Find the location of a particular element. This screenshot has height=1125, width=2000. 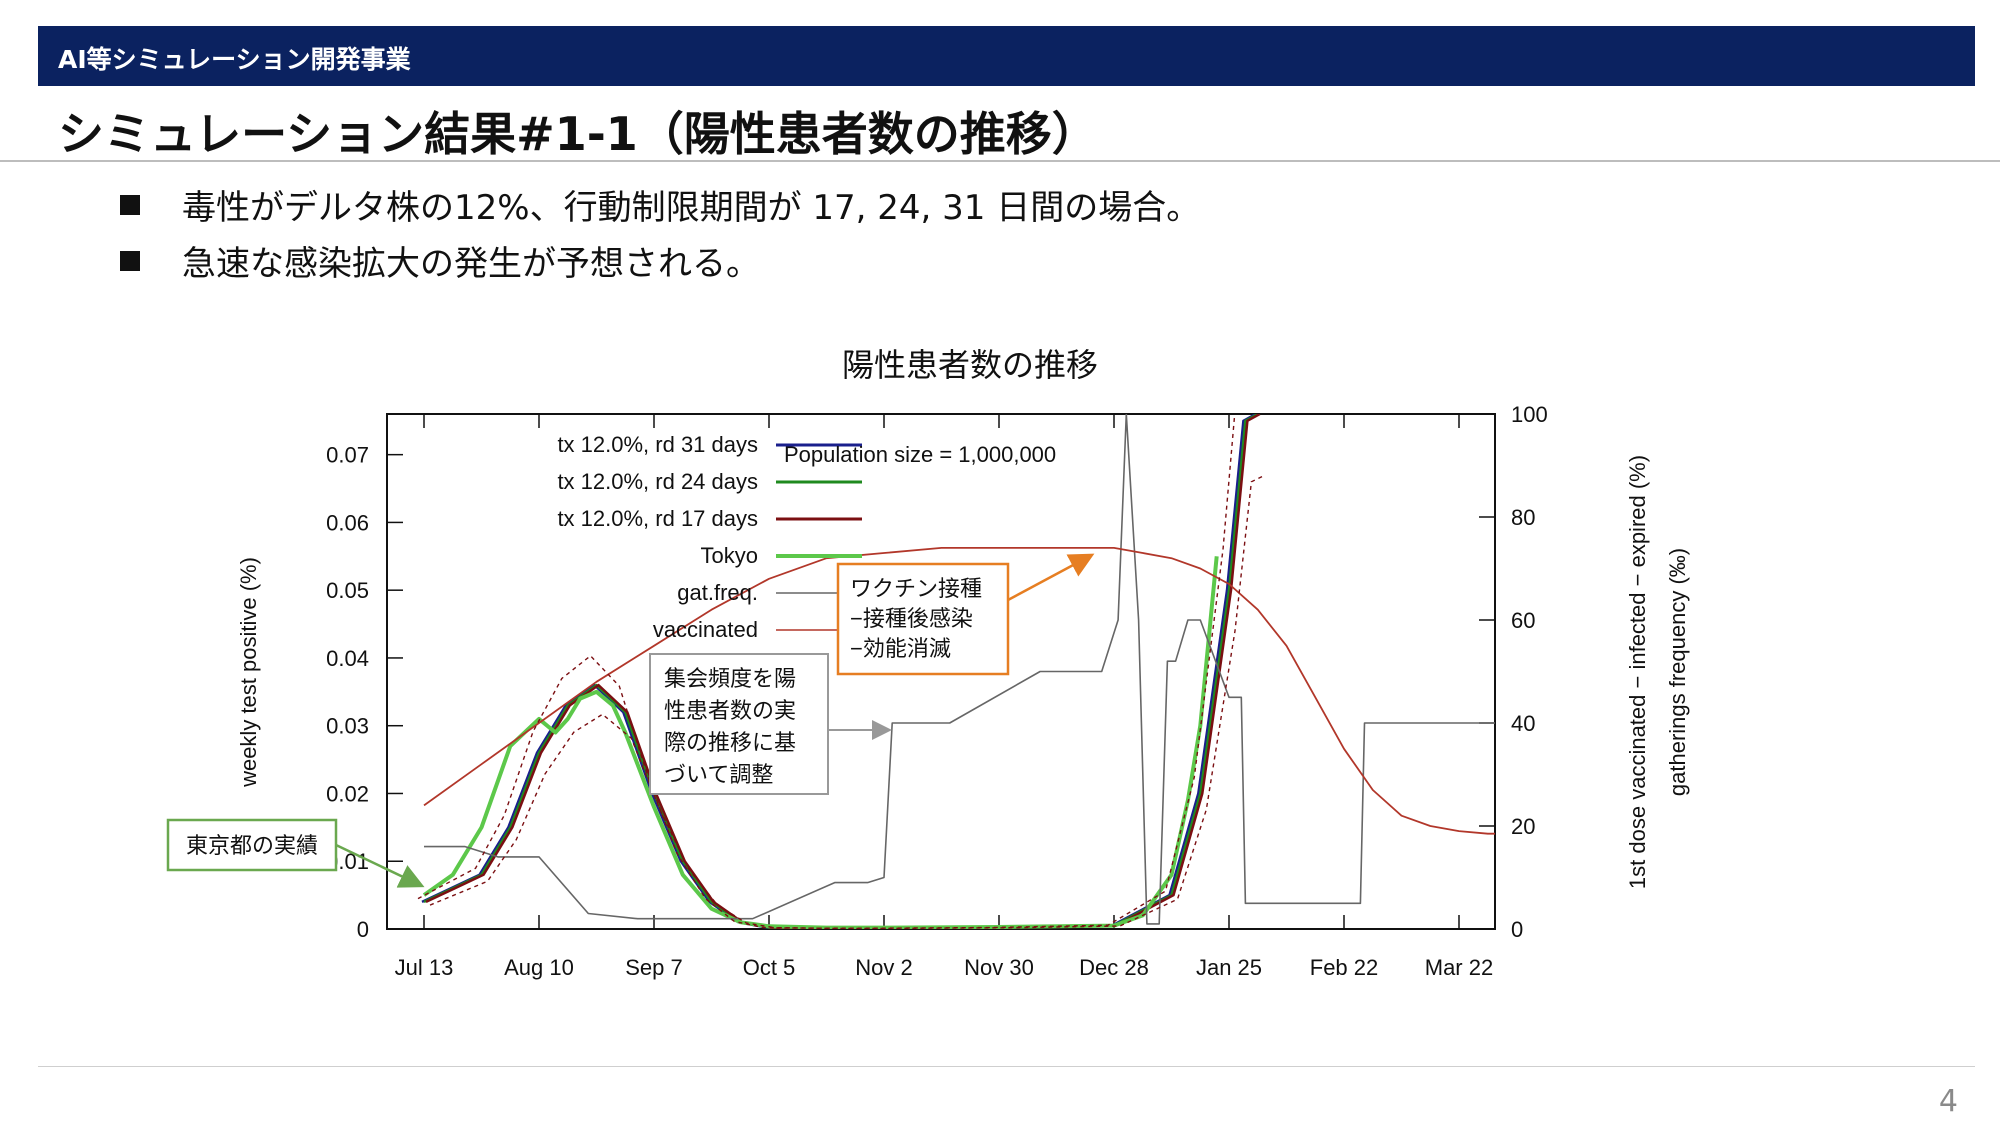

page-number: 4 is located at coordinates (1948, 1101).